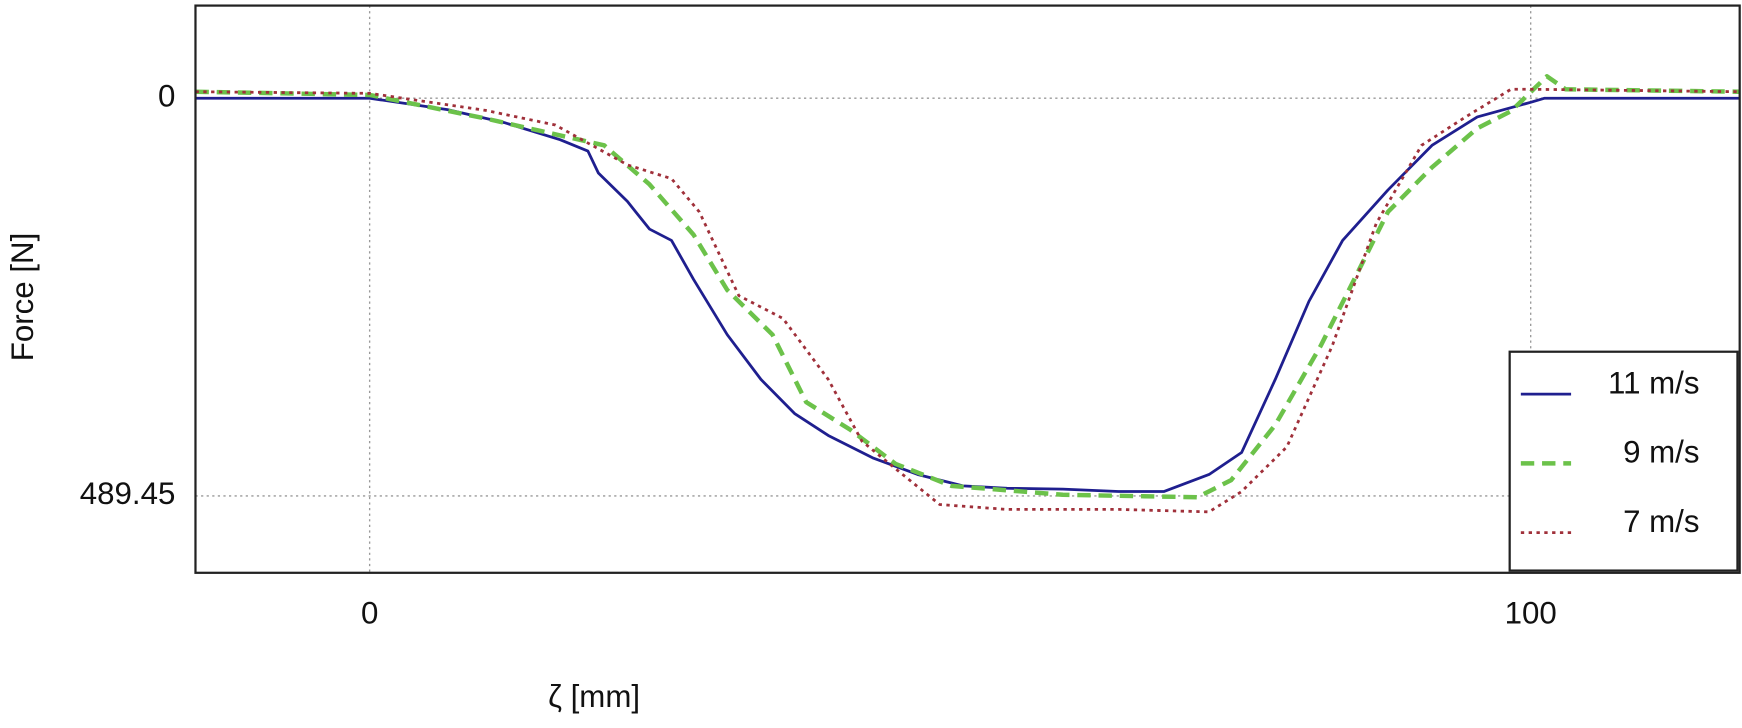 The width and height of the screenshot is (1742, 728). Describe the element at coordinates (166, 95) in the screenshot. I see `y-tick-label: 0` at that location.